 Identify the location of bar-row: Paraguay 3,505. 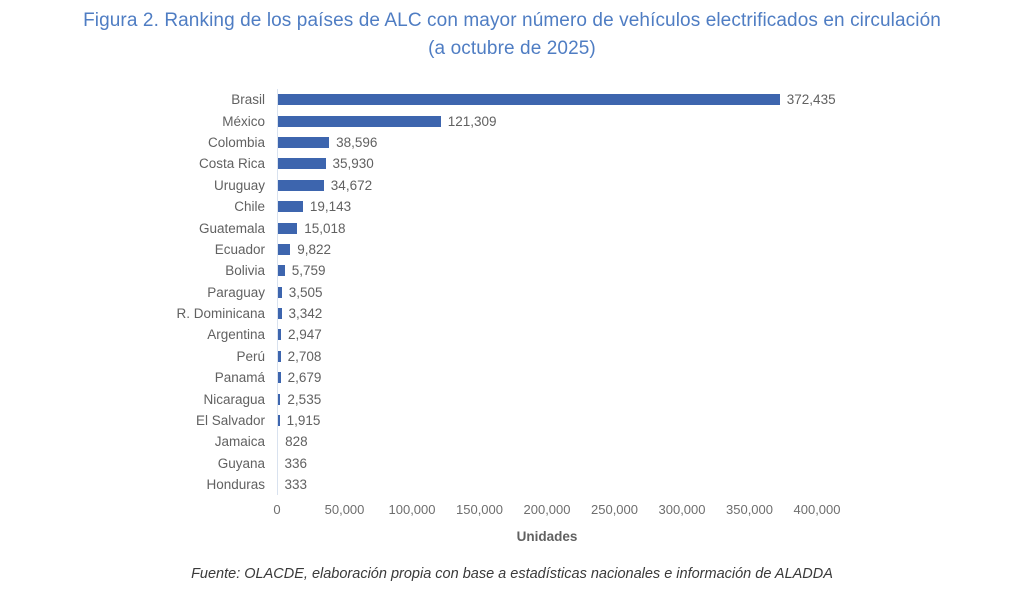
(552, 292).